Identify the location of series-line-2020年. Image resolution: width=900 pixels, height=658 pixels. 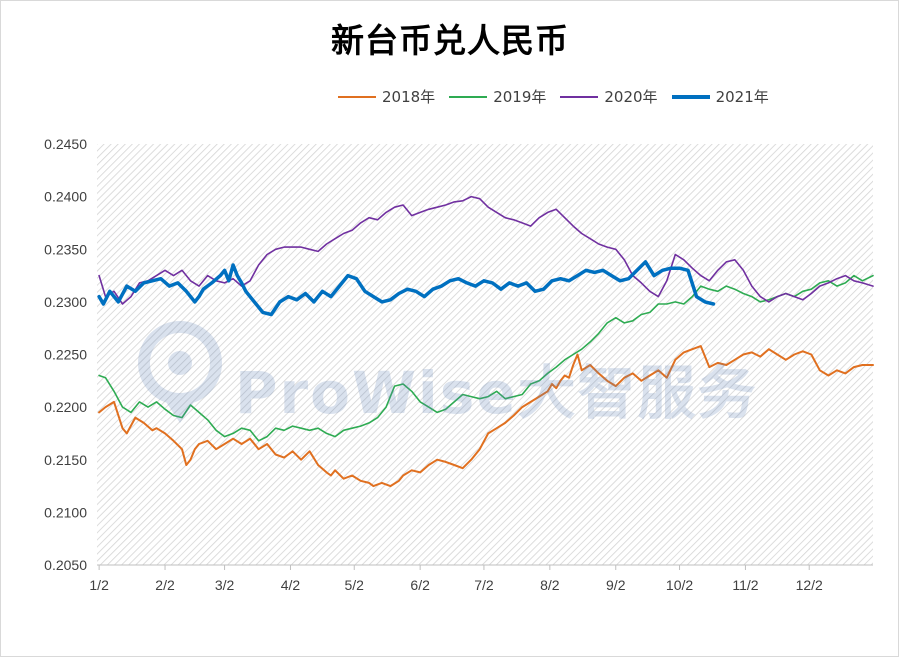
(486, 250).